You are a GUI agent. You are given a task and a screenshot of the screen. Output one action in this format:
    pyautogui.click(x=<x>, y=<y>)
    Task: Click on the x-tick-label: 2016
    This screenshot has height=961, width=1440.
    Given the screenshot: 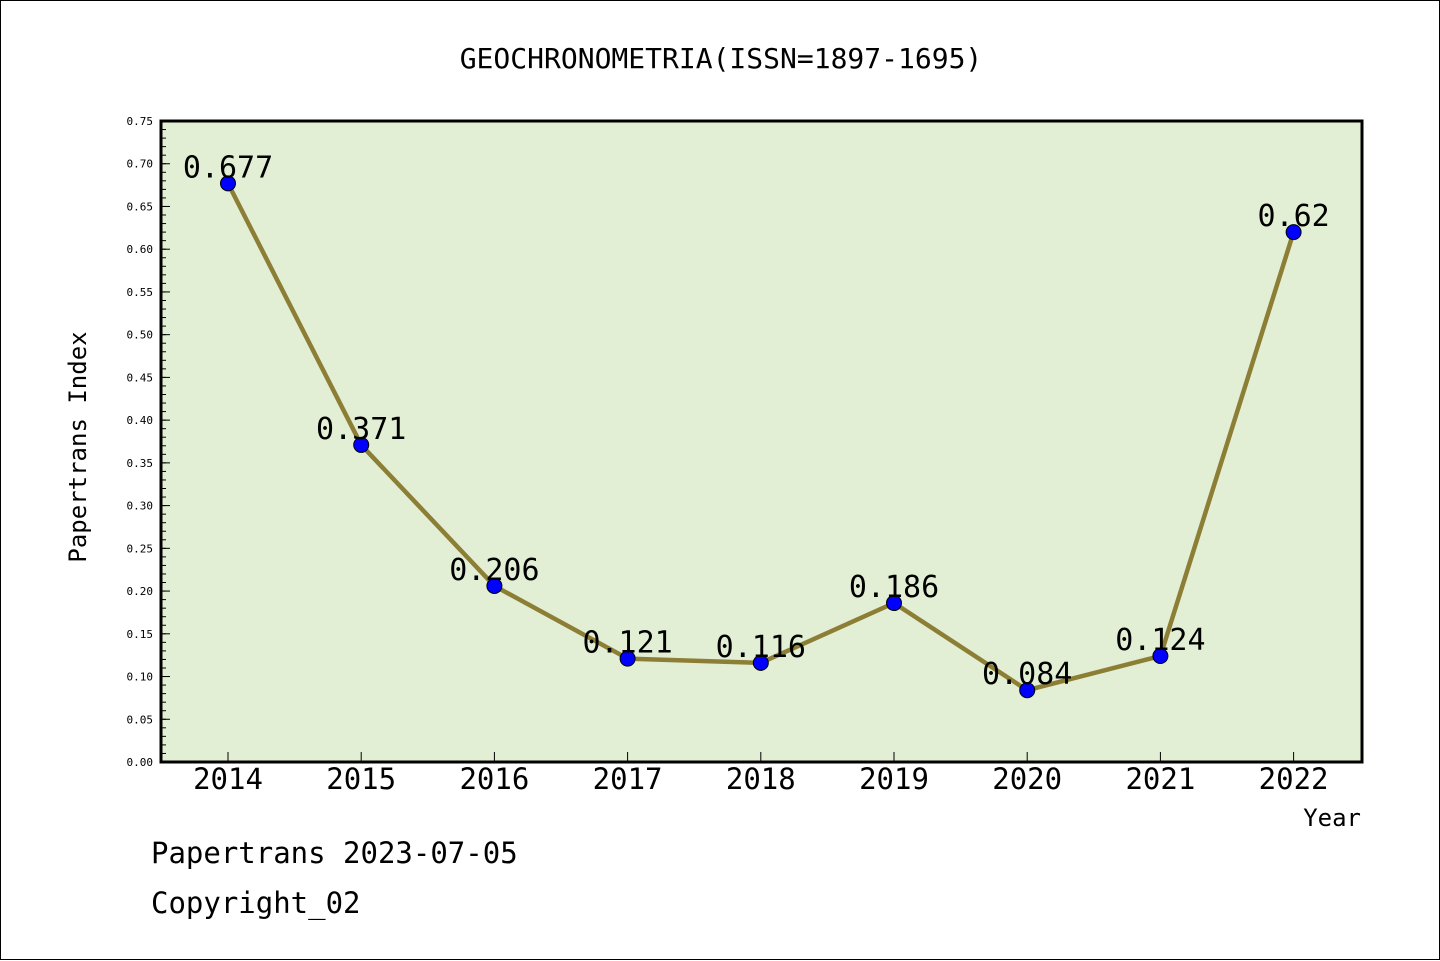 What is the action you would take?
    pyautogui.click(x=494, y=779)
    